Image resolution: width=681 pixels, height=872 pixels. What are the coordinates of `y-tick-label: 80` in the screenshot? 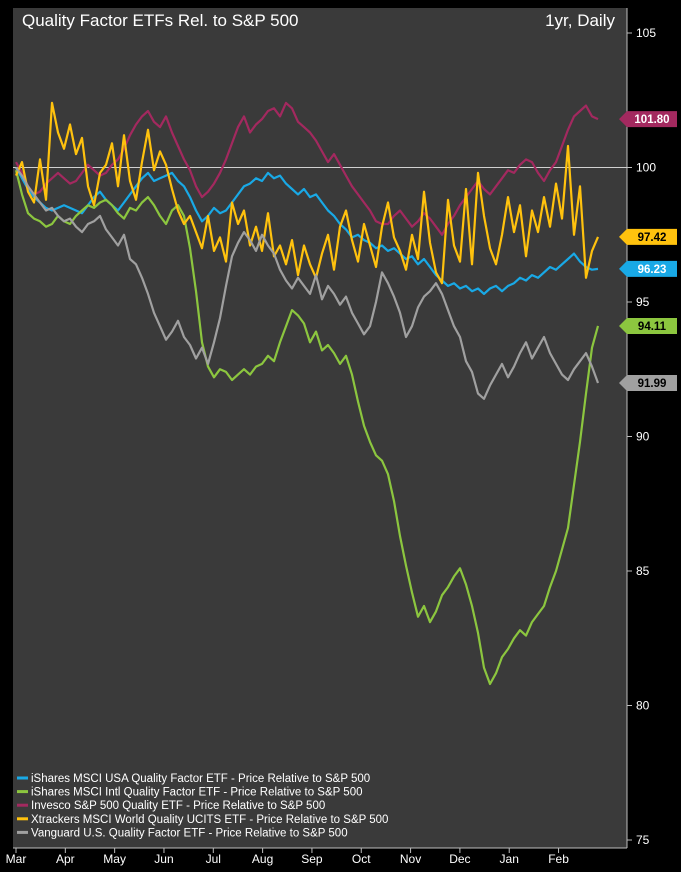 It's located at (643, 706).